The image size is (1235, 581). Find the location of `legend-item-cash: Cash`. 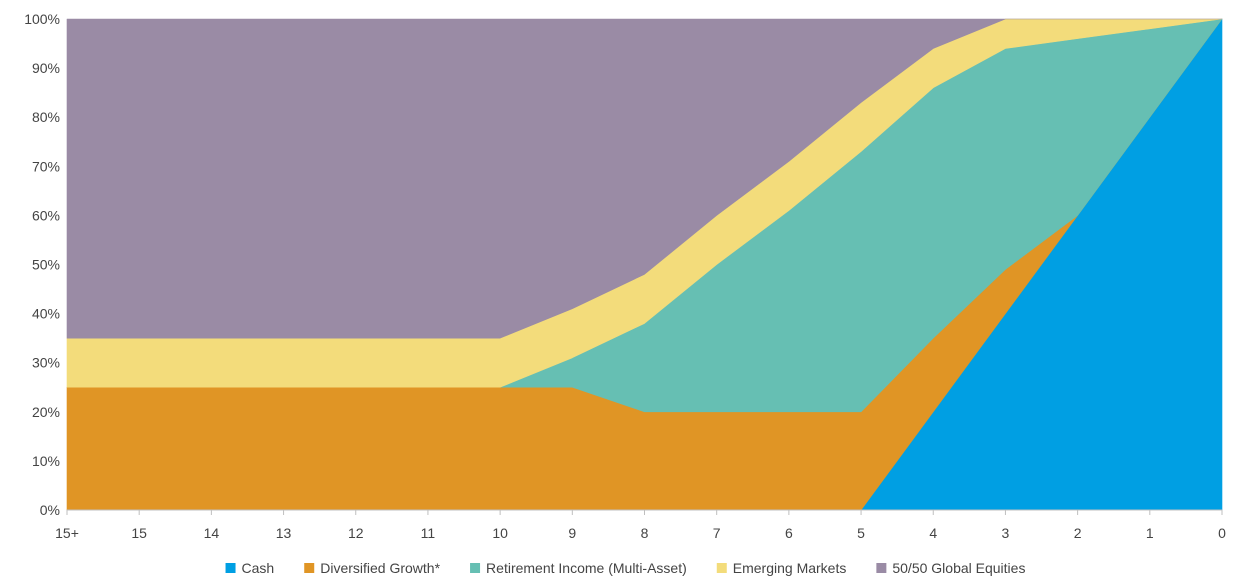

legend-item-cash: Cash is located at coordinates (250, 568).